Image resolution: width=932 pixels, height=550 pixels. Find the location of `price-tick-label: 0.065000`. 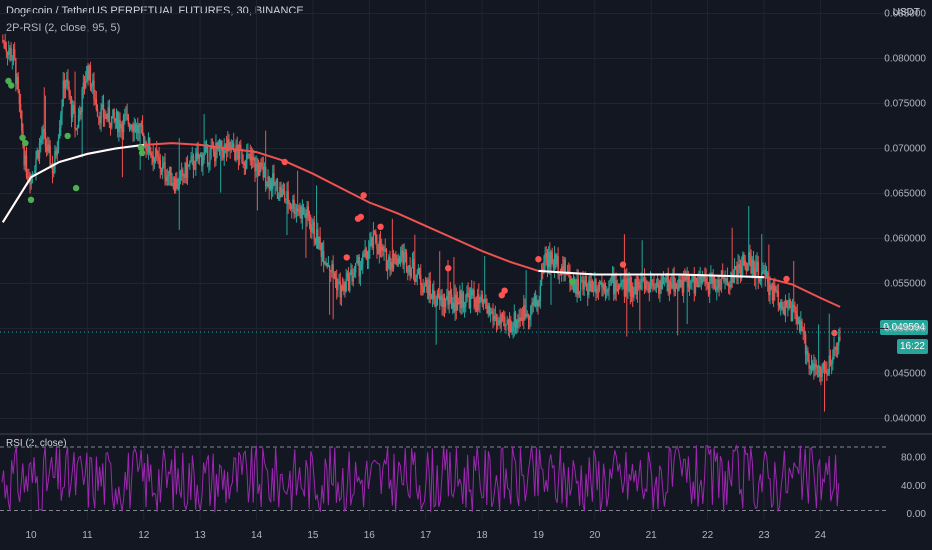

price-tick-label: 0.065000 is located at coordinates (905, 194).